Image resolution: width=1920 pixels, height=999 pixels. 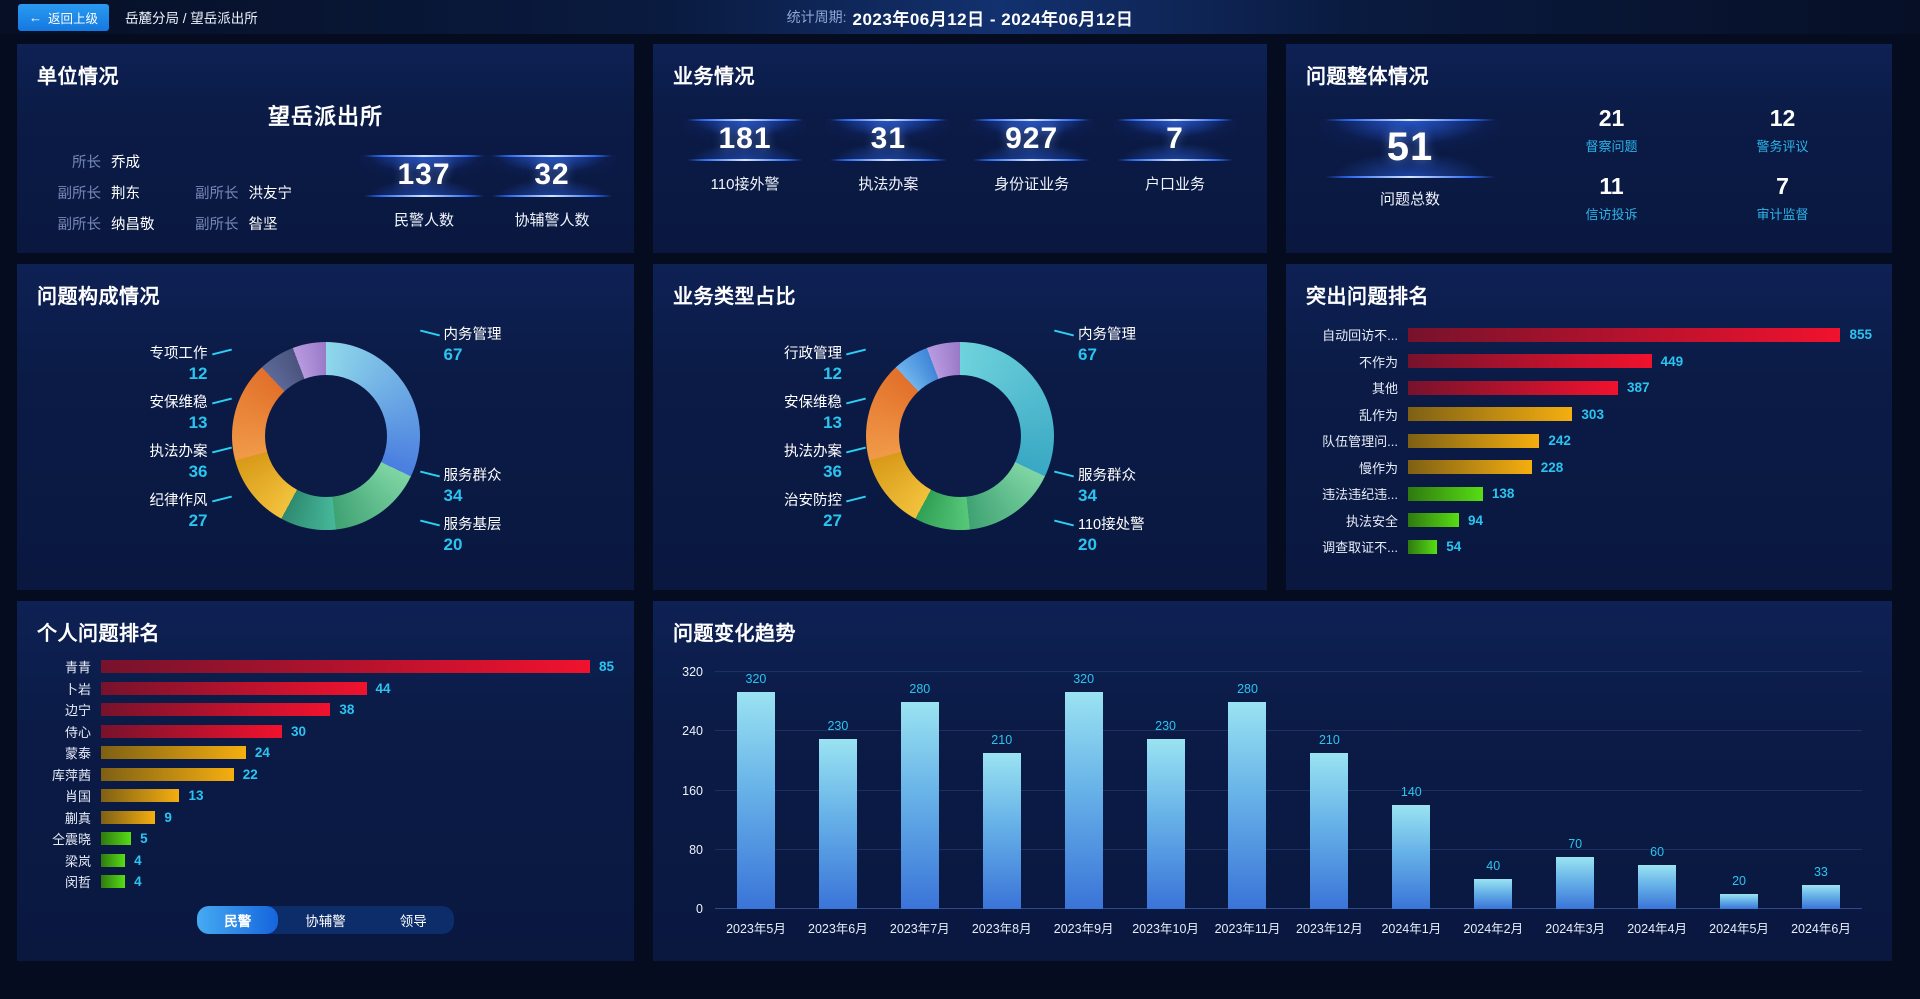 I want to click on bar-track: 5, so click(x=357, y=838).